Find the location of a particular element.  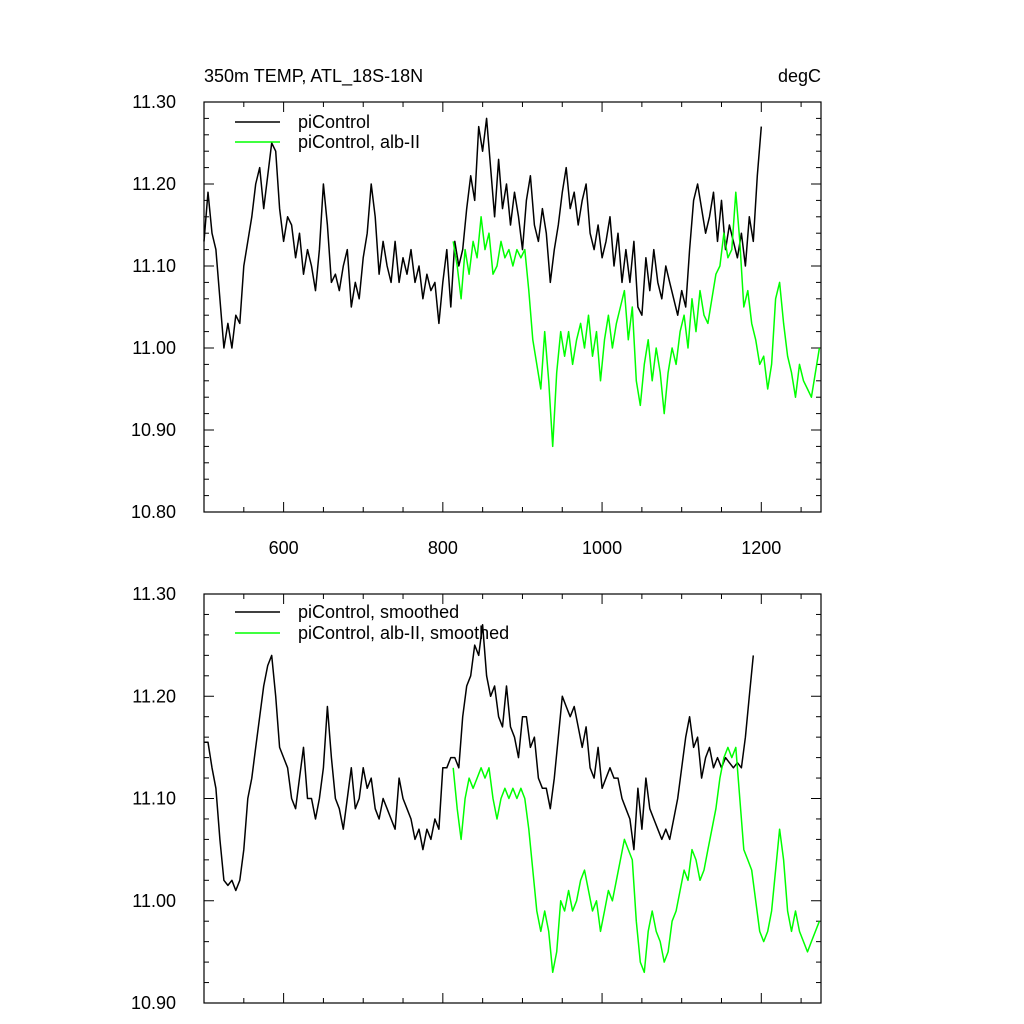

x-tick-label: 600 is located at coordinates (284, 548).